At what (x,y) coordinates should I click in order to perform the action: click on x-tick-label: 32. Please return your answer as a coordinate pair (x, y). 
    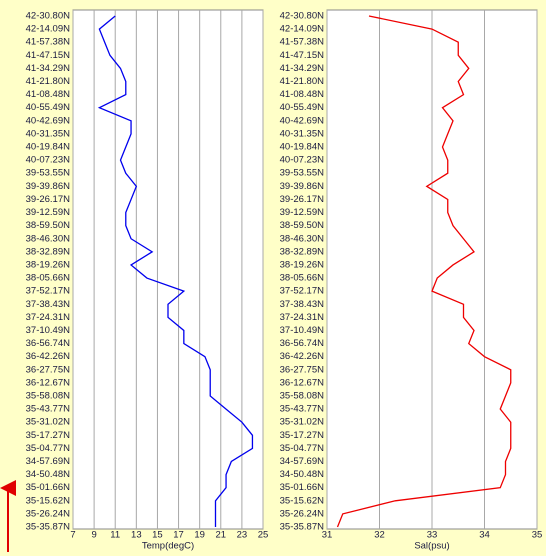
    Looking at the image, I should click on (379, 535).